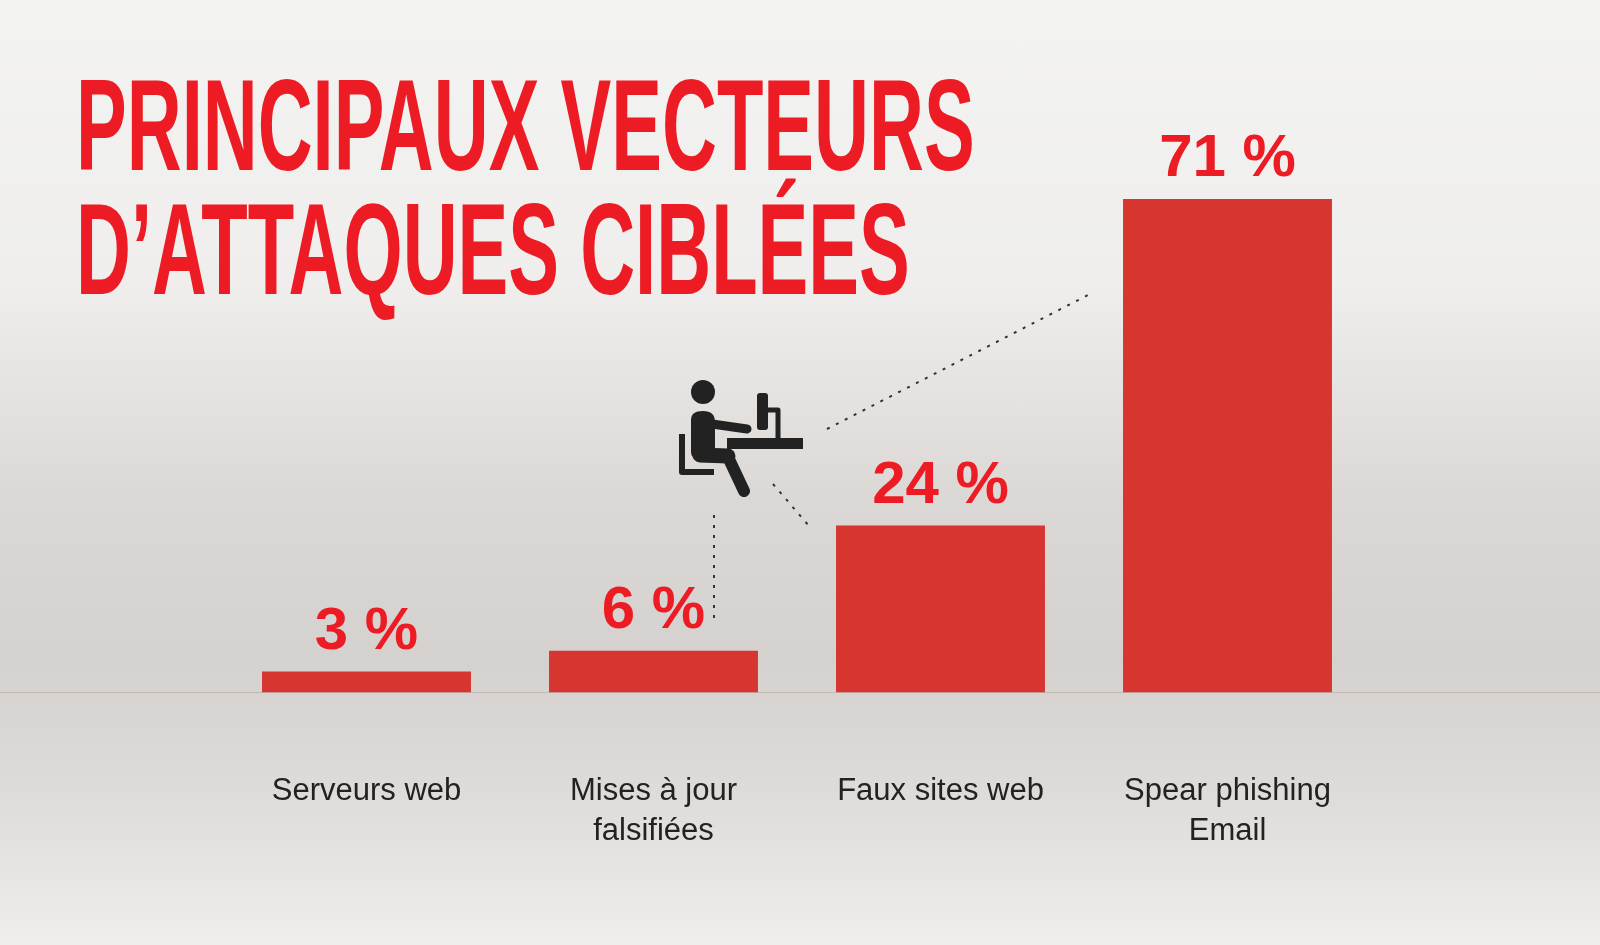 This screenshot has height=945, width=1600. Describe the element at coordinates (1227, 810) in the screenshot. I see `x-tick-label: Spear phishing Email` at that location.